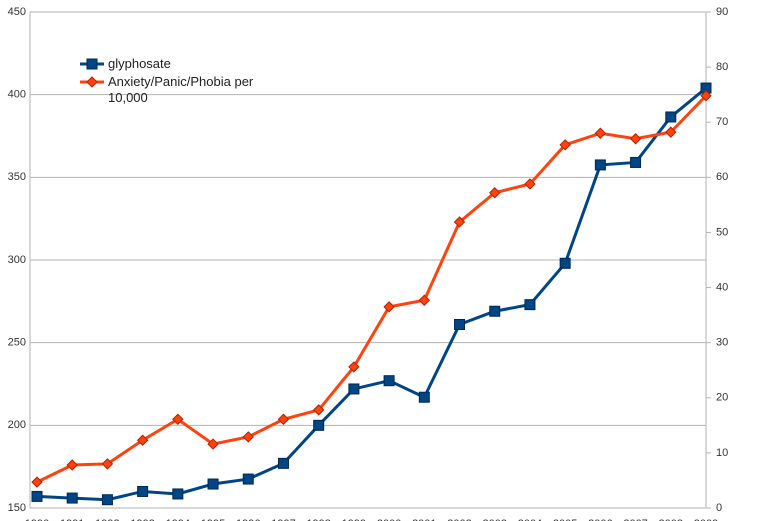 The image size is (780, 521). Describe the element at coordinates (722, 67) in the screenshot. I see `y2-tick-label: 80` at that location.